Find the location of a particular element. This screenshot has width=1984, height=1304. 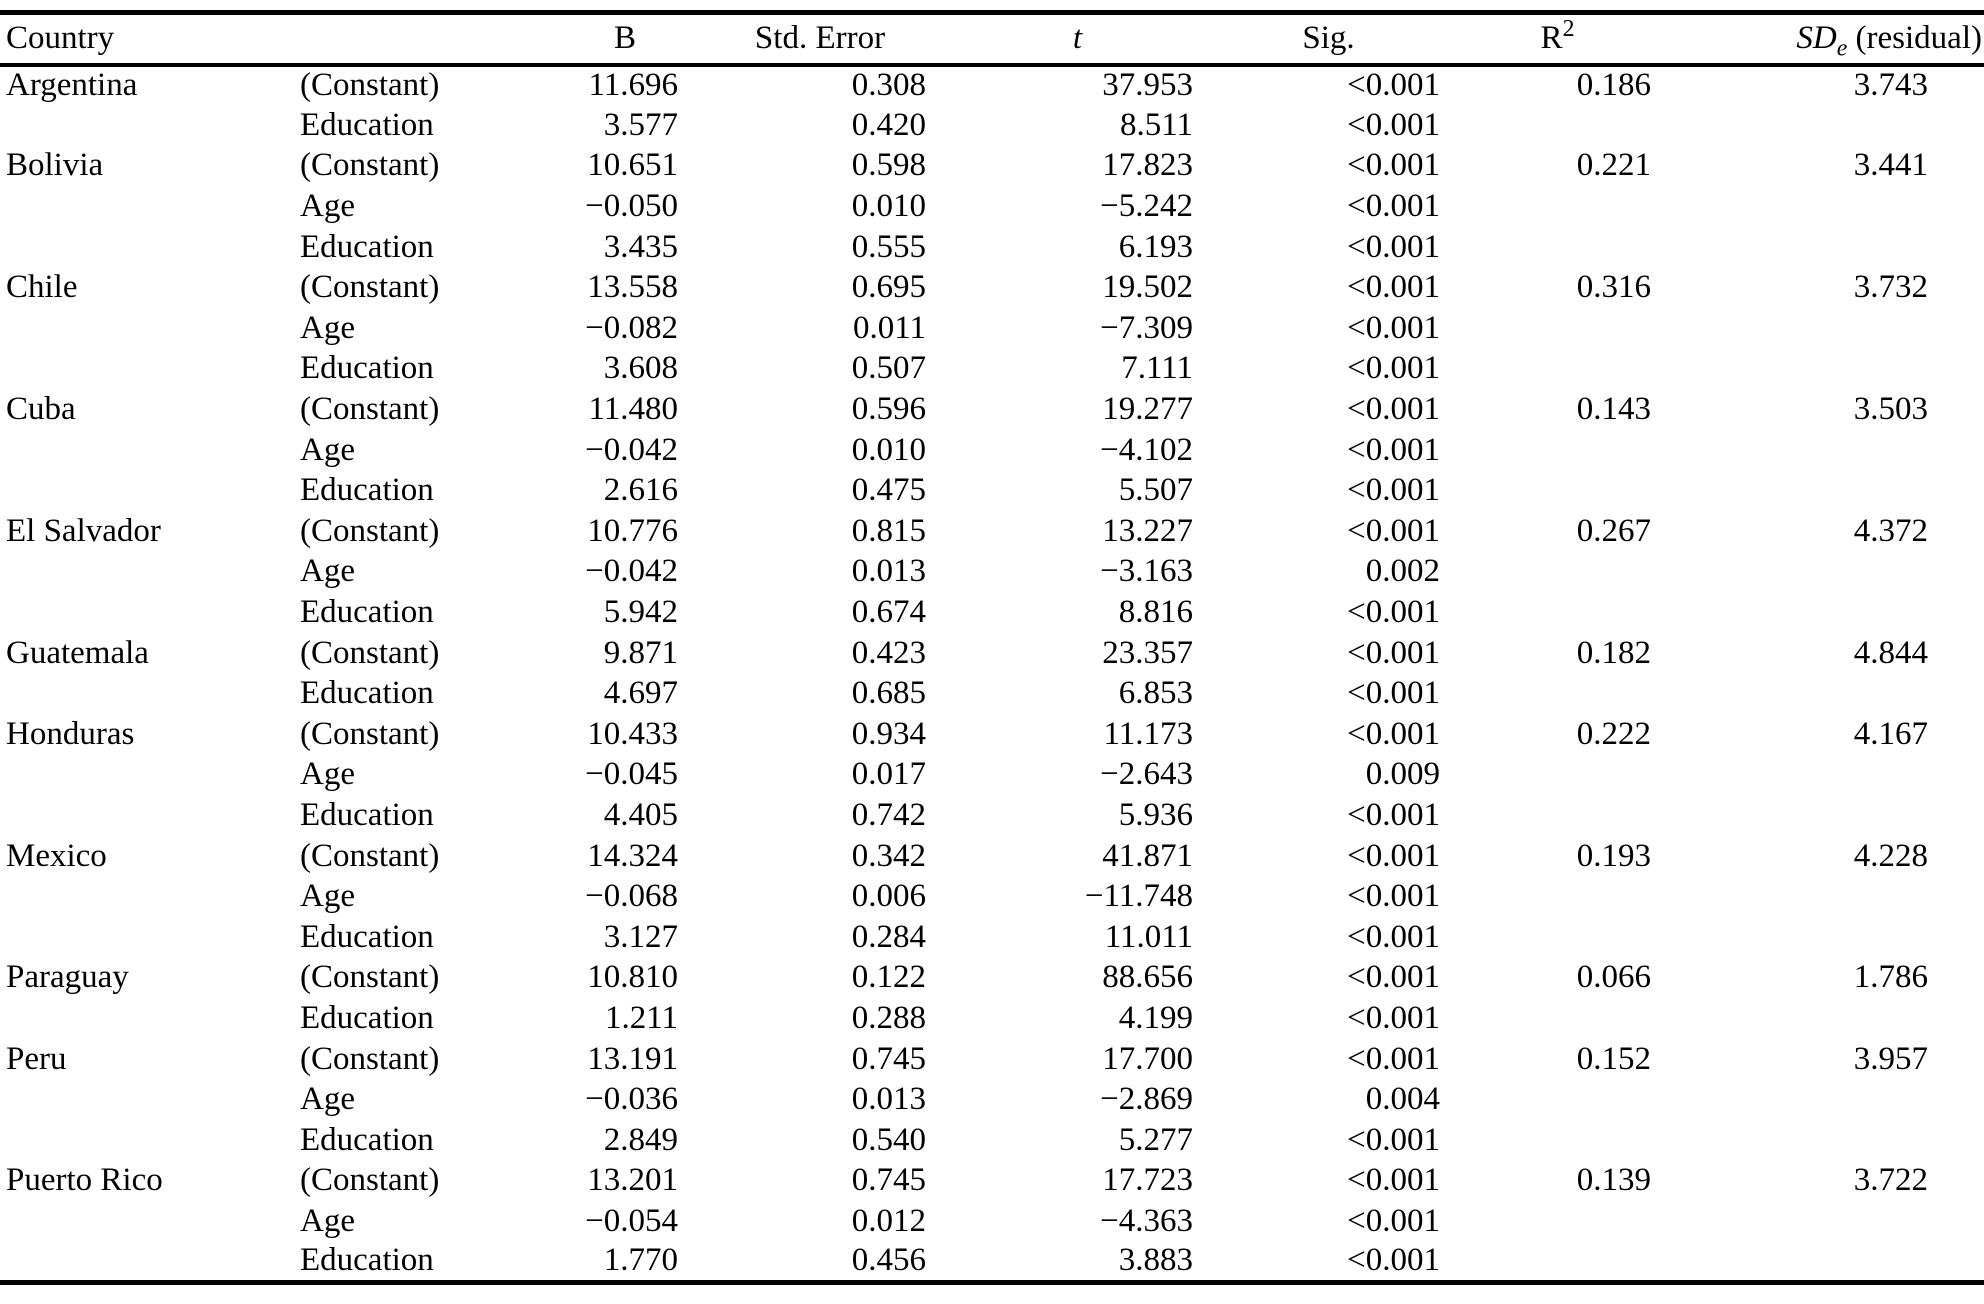

t-value-cell: 8.511 is located at coordinates (1156, 124).